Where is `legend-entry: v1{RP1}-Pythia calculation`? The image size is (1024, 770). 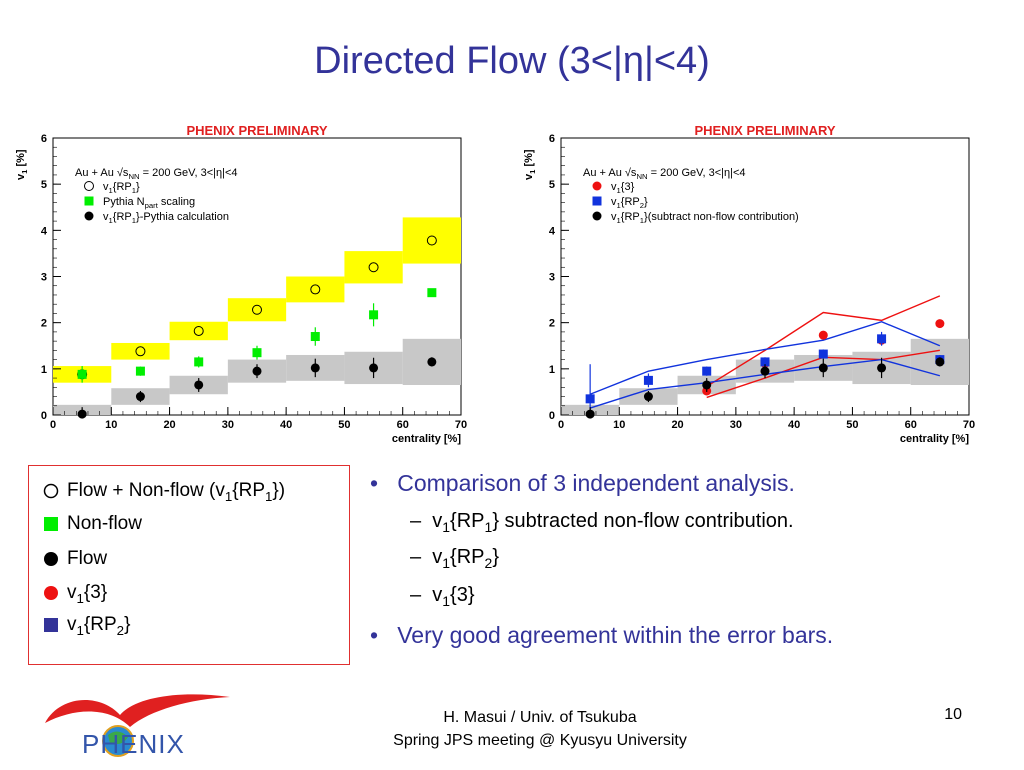 legend-entry: v1{RP1}-Pythia calculation is located at coordinates (166, 218).